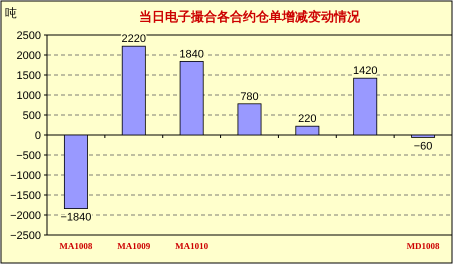  What do you see at coordinates (28, 156) in the screenshot?
I see `y-tick-label: −500` at bounding box center [28, 156].